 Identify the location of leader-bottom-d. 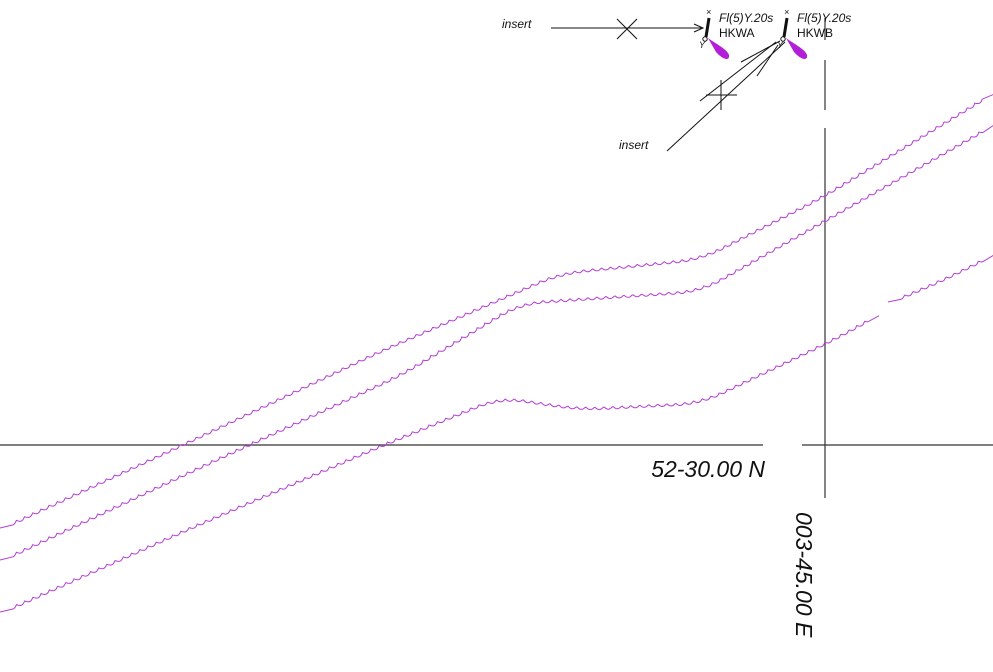
(767, 60).